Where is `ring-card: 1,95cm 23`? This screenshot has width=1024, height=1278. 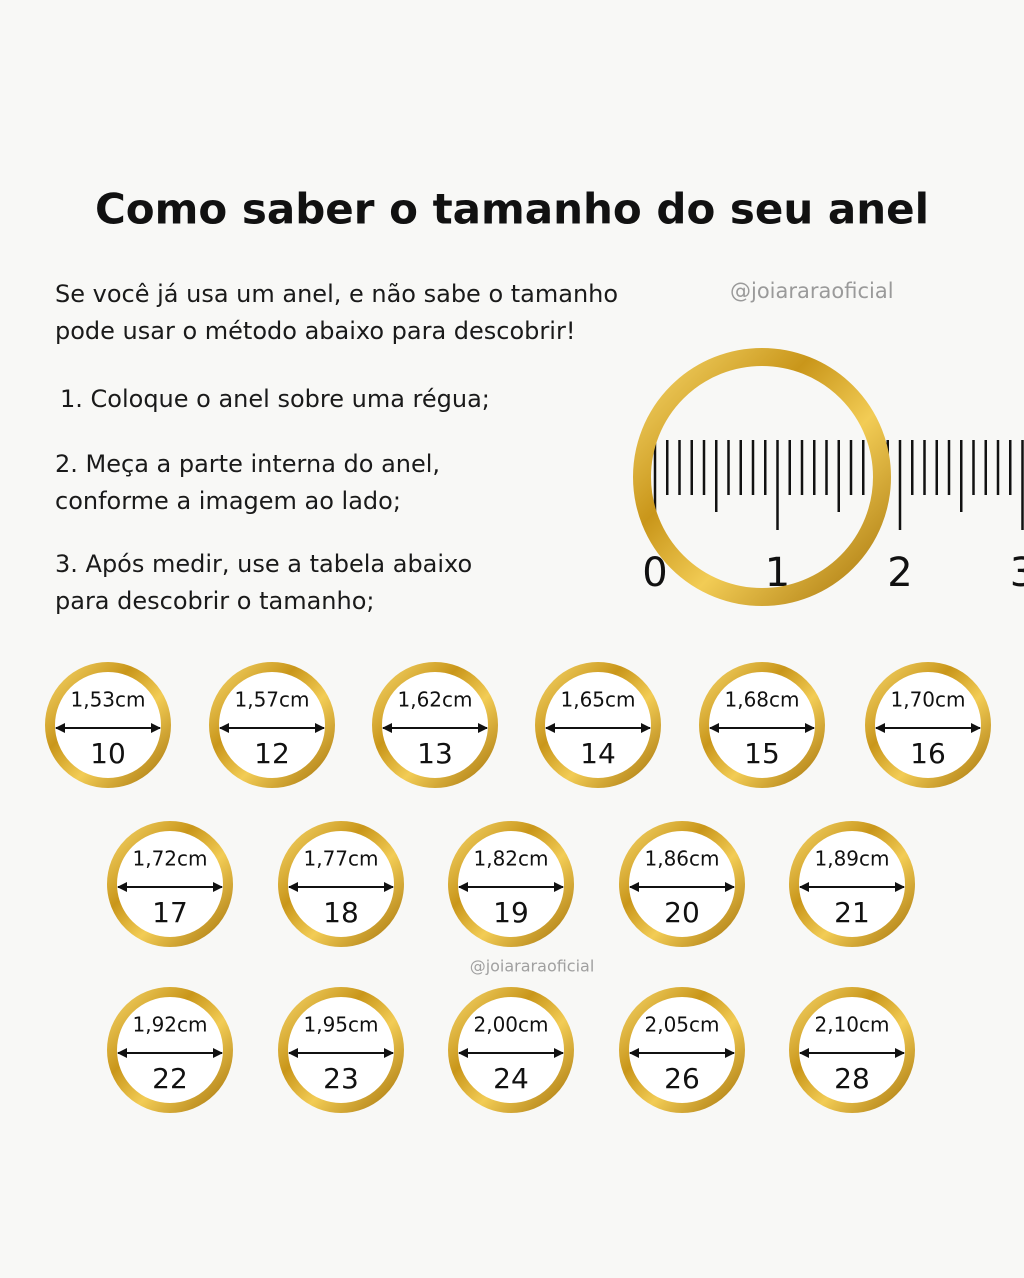
ring-card: 1,95cm 23 is located at coordinates (341, 1050).